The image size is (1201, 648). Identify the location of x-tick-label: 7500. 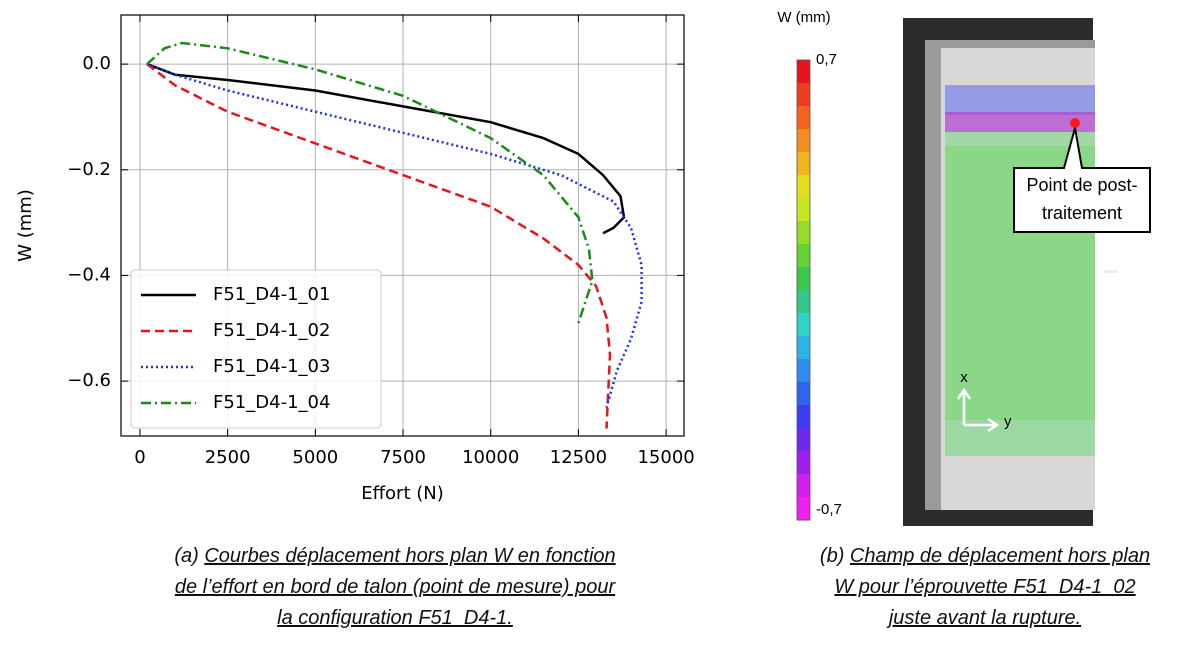
(403, 457).